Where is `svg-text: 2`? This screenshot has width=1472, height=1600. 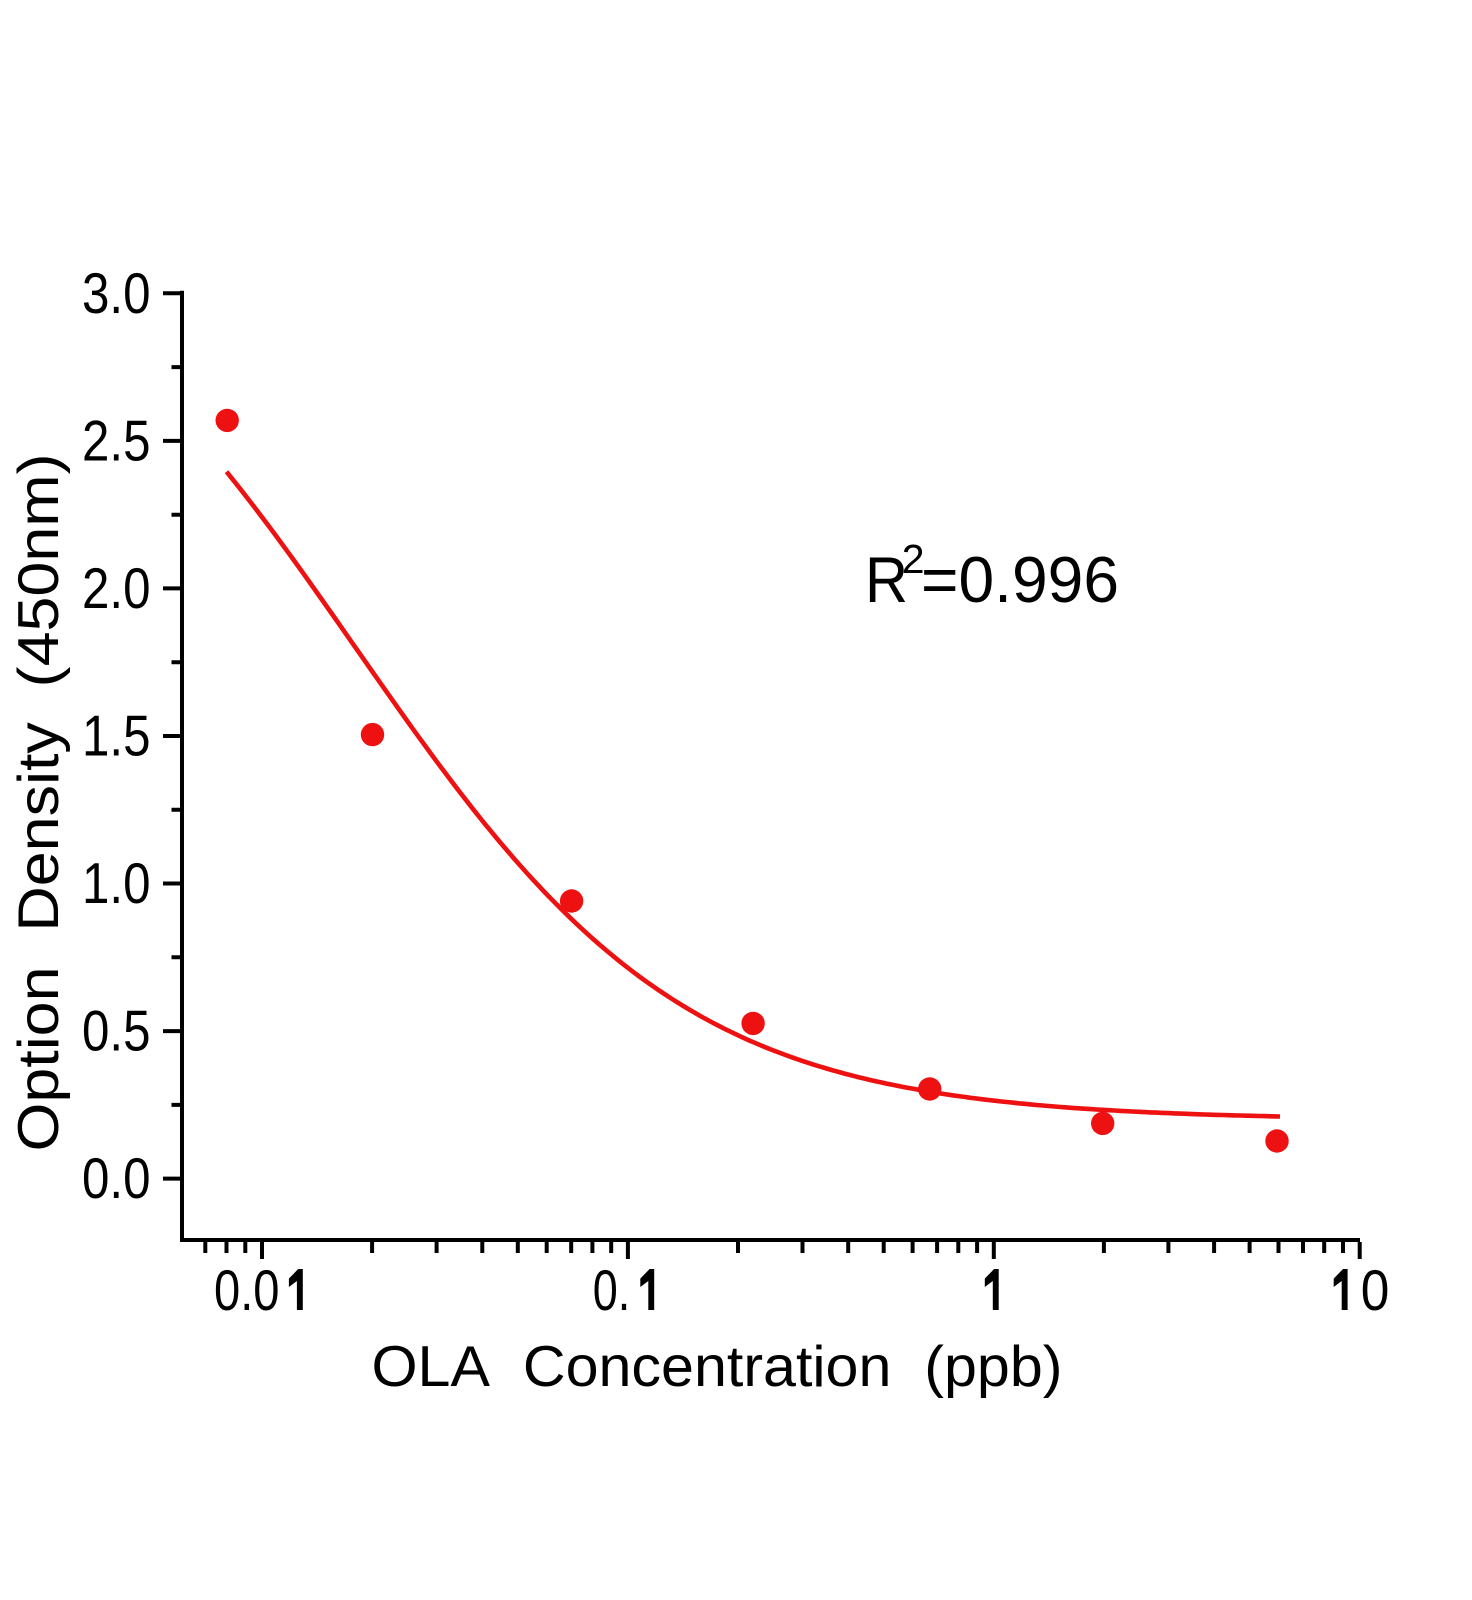 svg-text: 2 is located at coordinates (913, 559).